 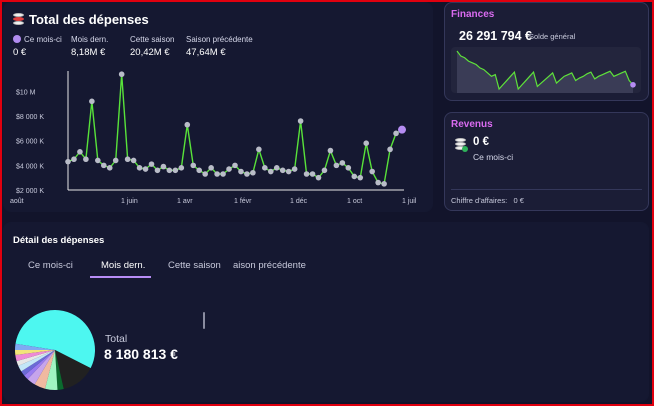 I want to click on revenue-title: Revenus, so click(x=472, y=124).